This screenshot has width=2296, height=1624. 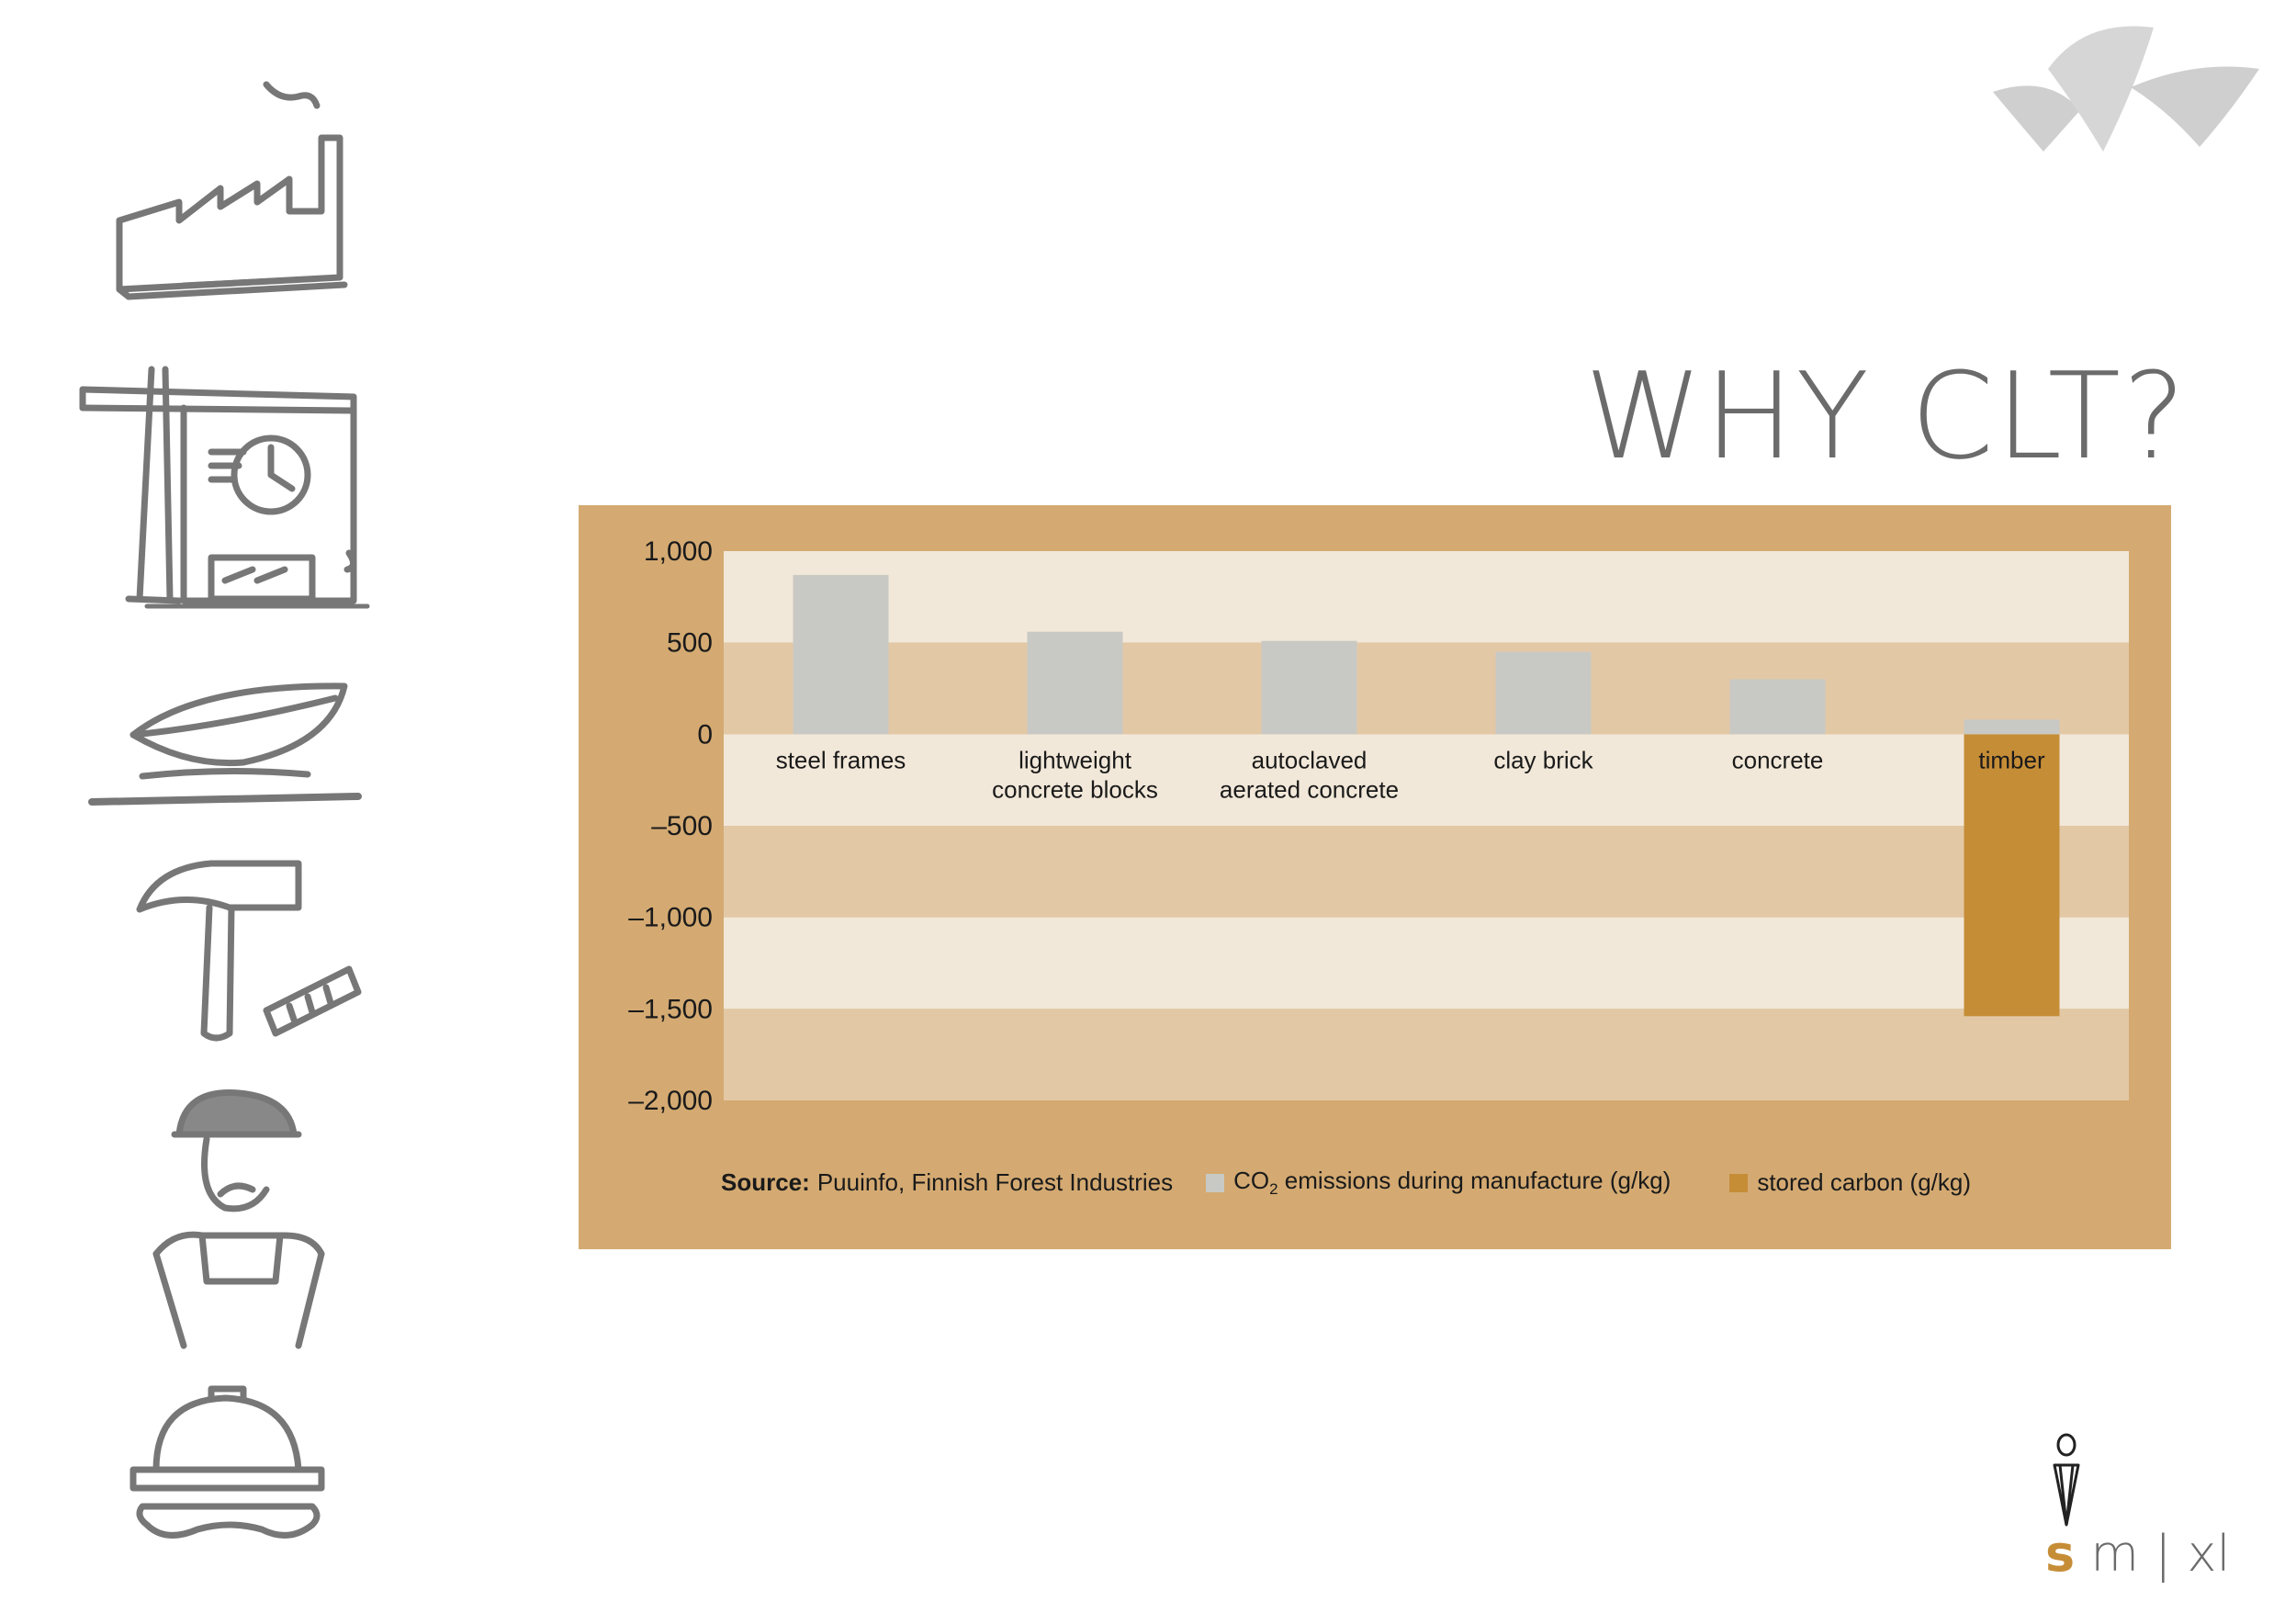 What do you see at coordinates (1309, 759) in the screenshot?
I see `category-label: autoclaved` at bounding box center [1309, 759].